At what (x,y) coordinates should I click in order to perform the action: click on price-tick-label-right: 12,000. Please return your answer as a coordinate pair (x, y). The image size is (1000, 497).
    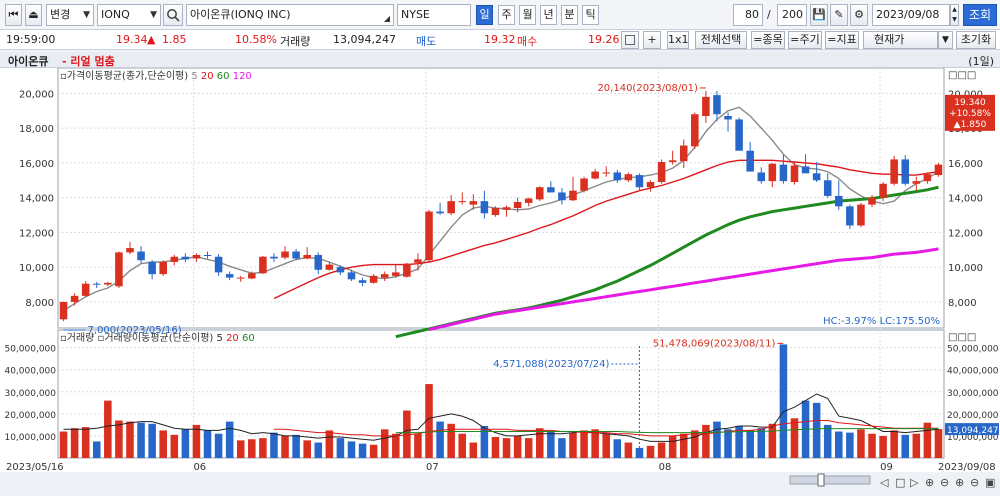
    Looking at the image, I should click on (965, 233).